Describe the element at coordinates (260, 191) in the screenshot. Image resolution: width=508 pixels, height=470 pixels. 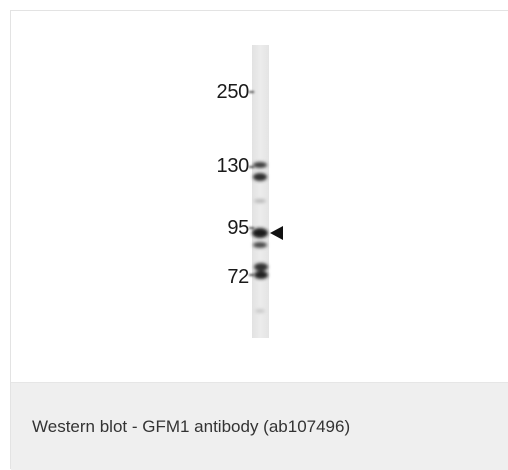
I see `blot-lane` at that location.